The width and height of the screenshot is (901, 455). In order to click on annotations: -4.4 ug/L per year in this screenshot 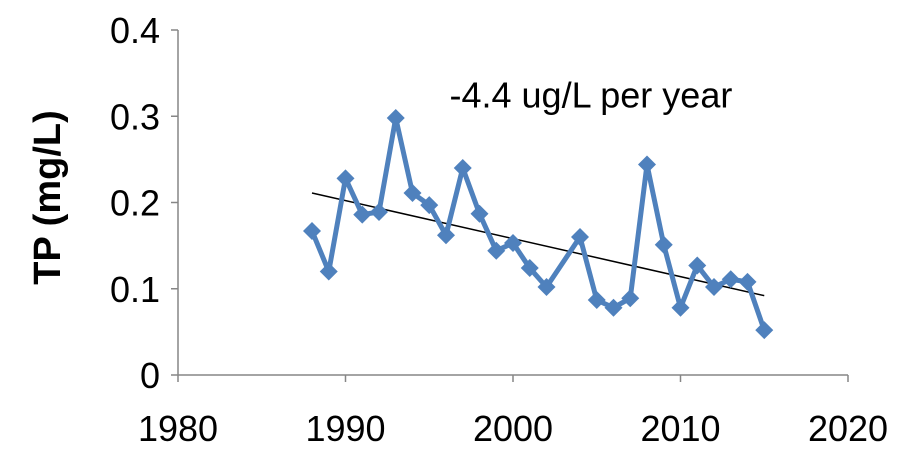, I will do `click(591, 95)`.